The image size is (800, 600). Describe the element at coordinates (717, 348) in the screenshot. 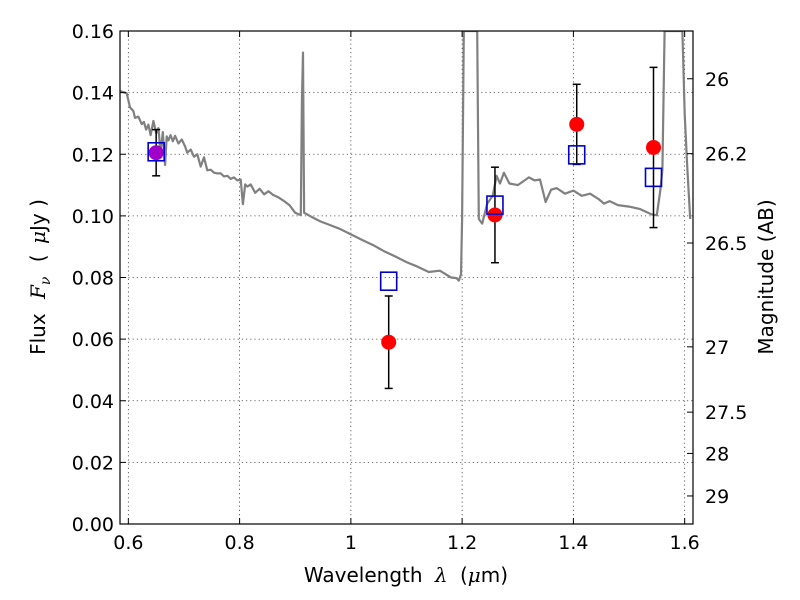

I see `y2-tick-label: 27` at that location.